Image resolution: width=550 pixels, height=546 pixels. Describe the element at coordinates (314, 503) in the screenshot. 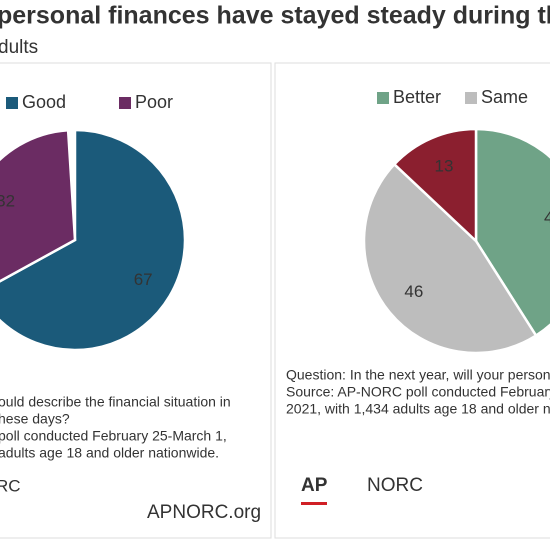

I see `ap-logo-bar` at that location.